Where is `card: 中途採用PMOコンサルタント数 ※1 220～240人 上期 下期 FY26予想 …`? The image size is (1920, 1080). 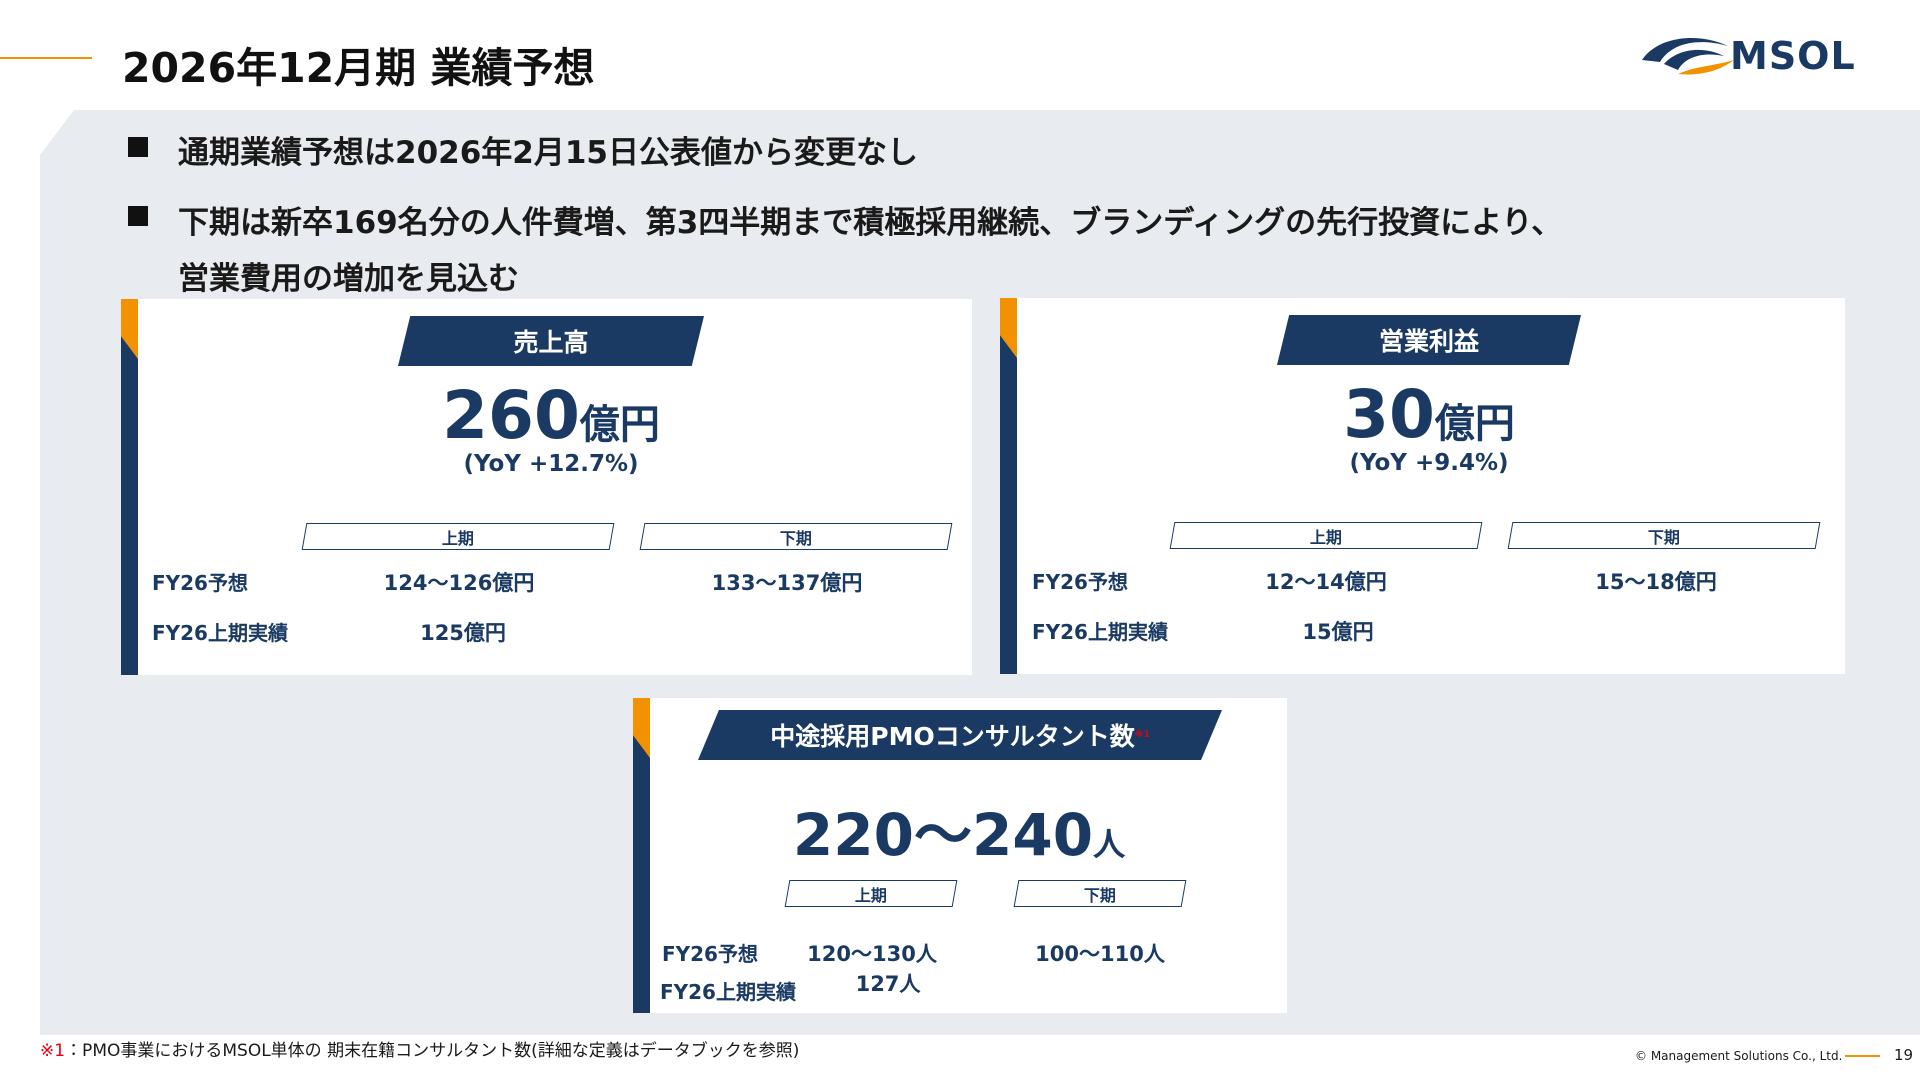
card: 中途採用PMOコンサルタント数 ※1 220～240人 上期 下期 FY26予想 … is located at coordinates (960, 855).